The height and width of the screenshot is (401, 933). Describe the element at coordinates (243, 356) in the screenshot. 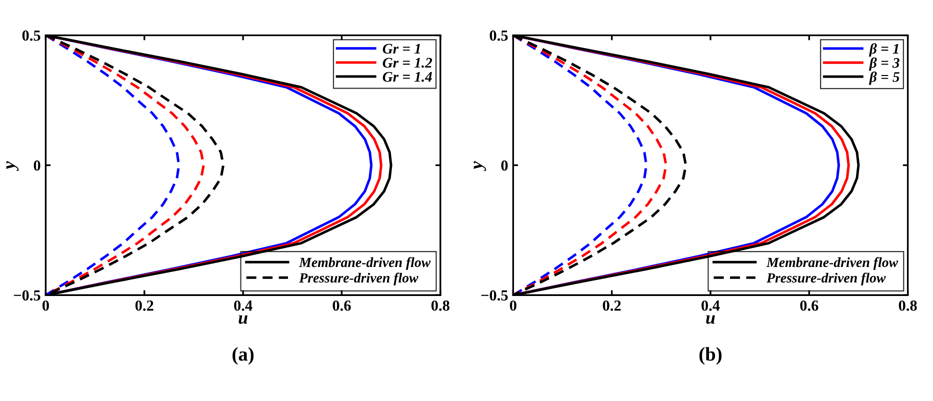

I see `text: (a)` at that location.